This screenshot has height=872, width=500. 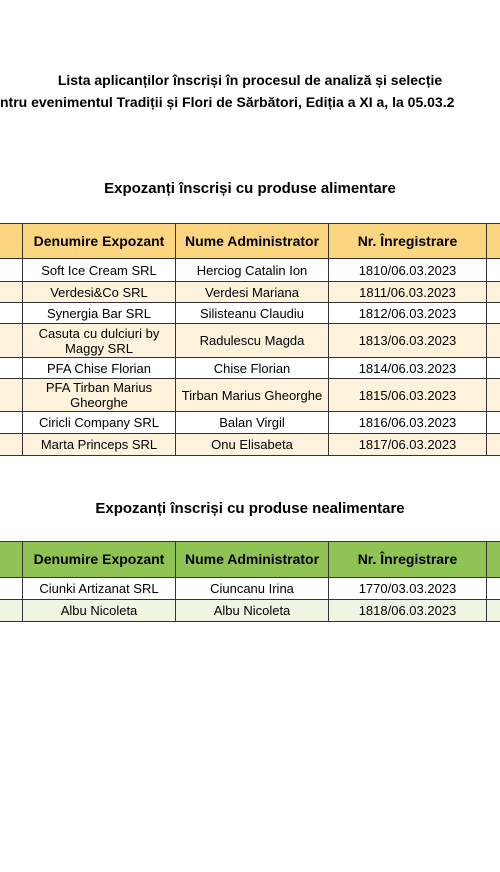 What do you see at coordinates (99, 313) in the screenshot?
I see `table-cell: Synergia Bar SRL` at bounding box center [99, 313].